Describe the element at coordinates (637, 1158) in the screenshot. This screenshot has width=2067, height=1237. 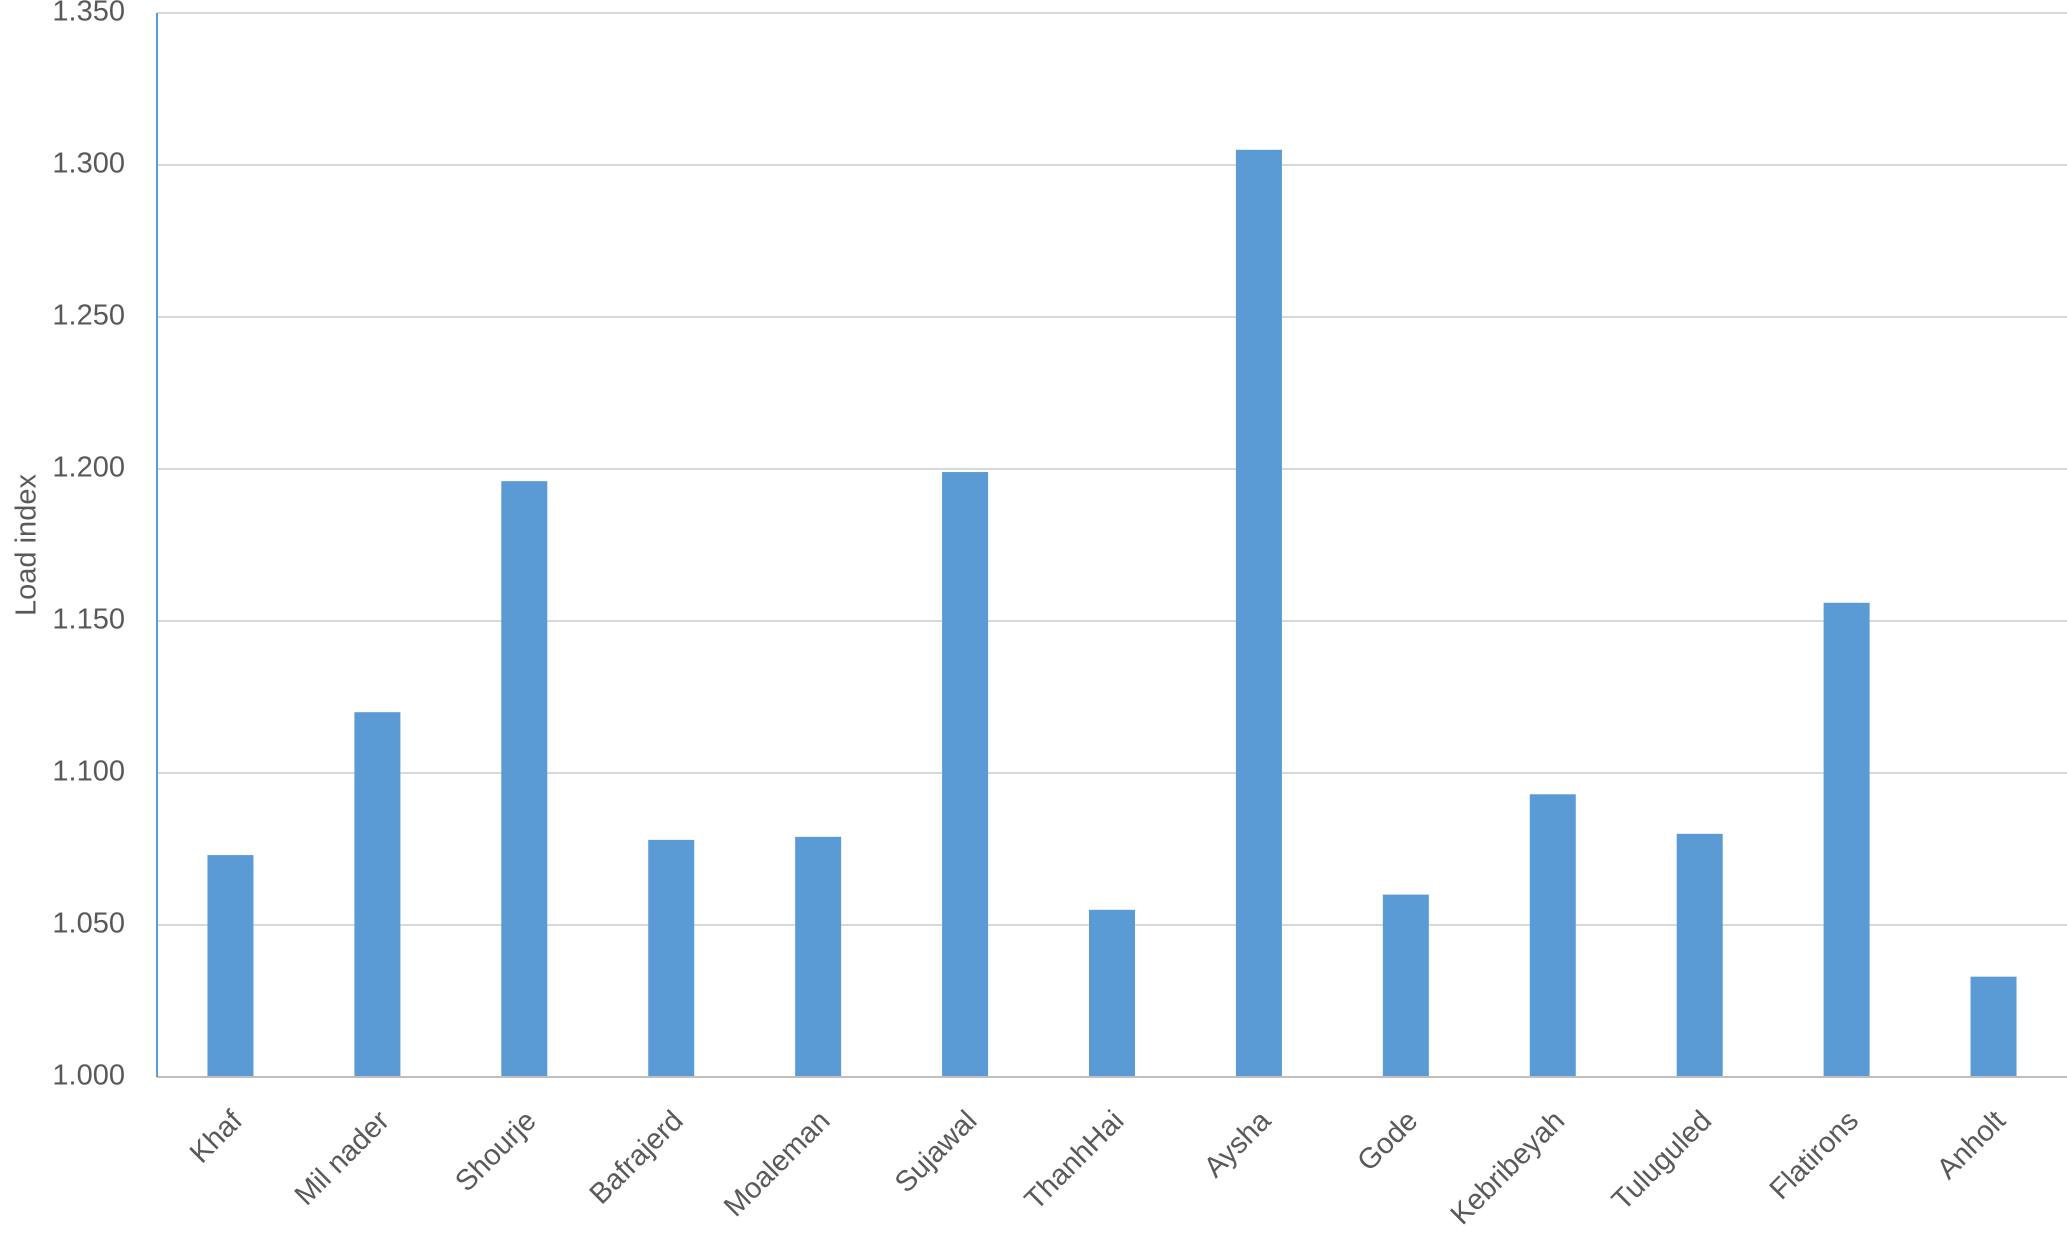
I see `x-tick-label: Bafrajerd` at that location.